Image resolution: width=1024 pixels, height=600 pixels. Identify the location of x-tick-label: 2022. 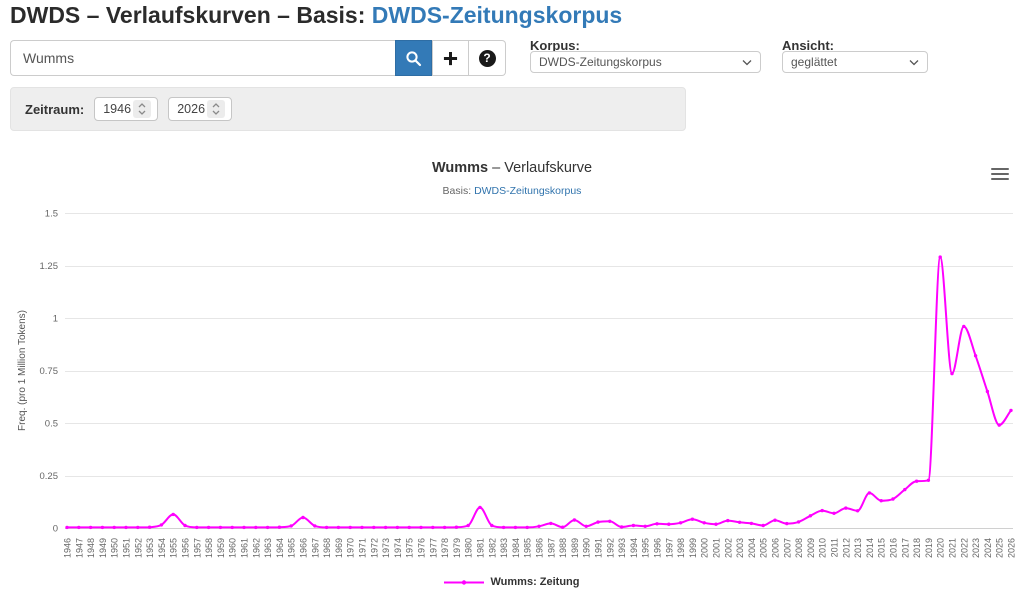
(964, 548).